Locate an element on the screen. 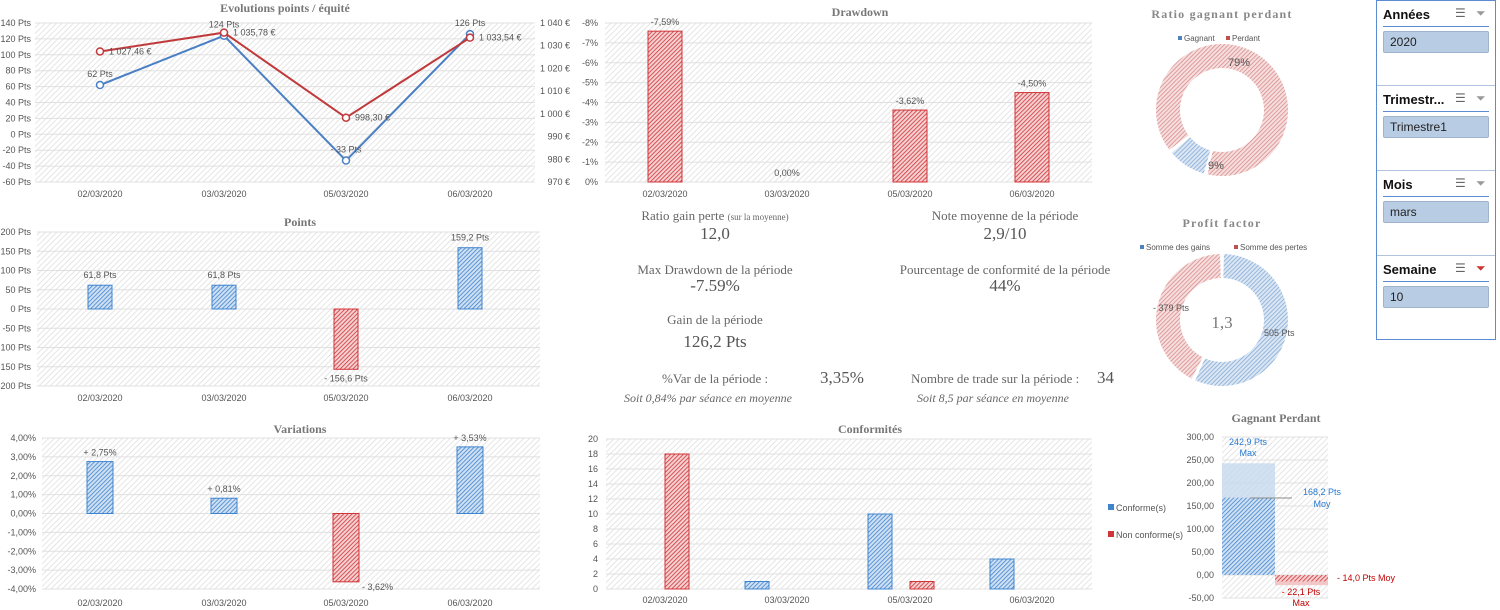 Image resolution: width=1500 pixels, height=610 pixels. data-label: + 0,81% is located at coordinates (223, 489).